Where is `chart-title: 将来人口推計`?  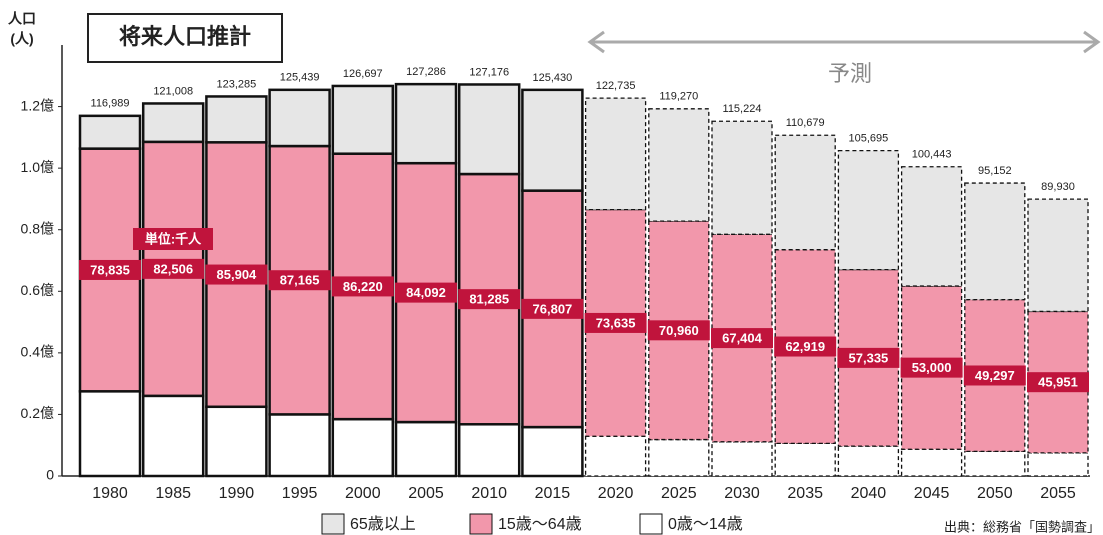 chart-title: 将来人口推計 is located at coordinates (185, 36).